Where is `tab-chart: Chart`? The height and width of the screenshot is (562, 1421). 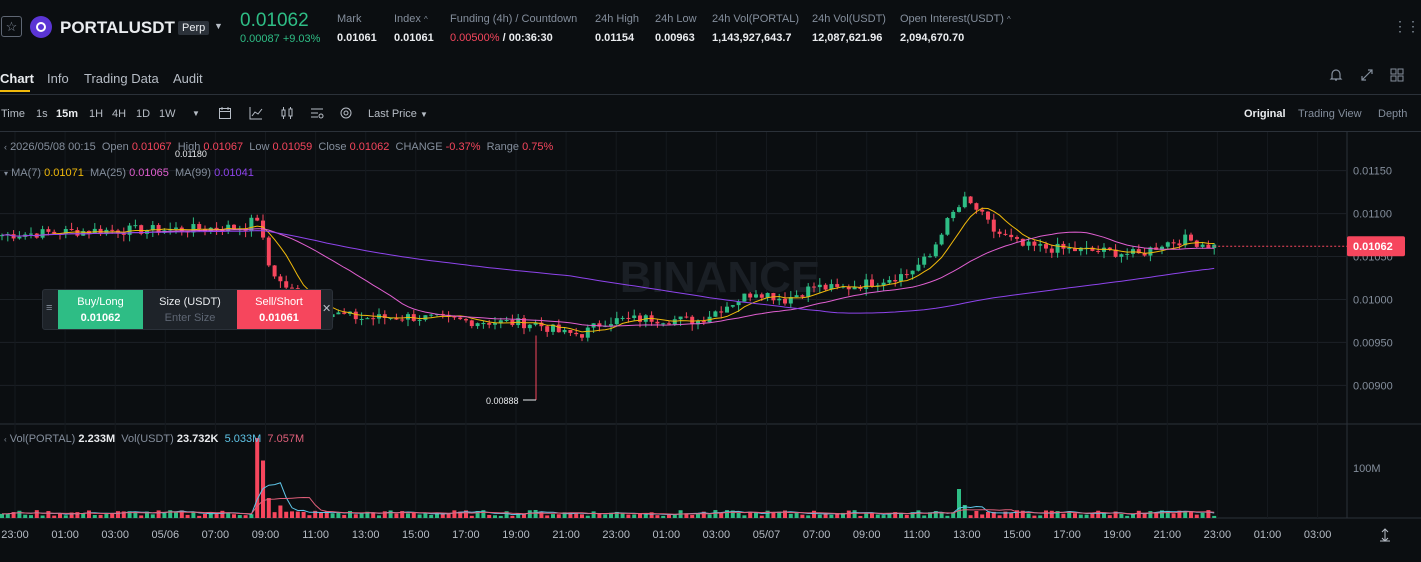 tab-chart: Chart is located at coordinates (17, 78).